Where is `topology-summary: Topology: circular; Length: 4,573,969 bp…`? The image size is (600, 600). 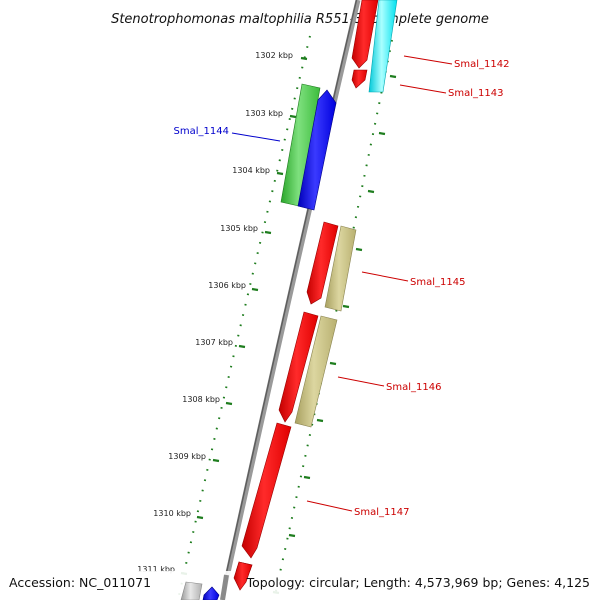
topology-summary: Topology: circular; Length: 4,573,969 bp… is located at coordinates (418, 582).